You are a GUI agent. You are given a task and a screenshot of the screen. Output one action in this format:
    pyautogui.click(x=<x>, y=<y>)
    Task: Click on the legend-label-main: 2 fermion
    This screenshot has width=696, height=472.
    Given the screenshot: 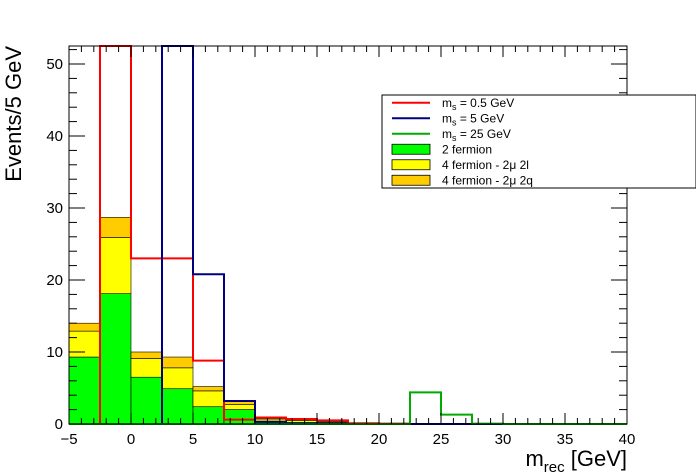 What is the action you would take?
    pyautogui.click(x=467, y=149)
    